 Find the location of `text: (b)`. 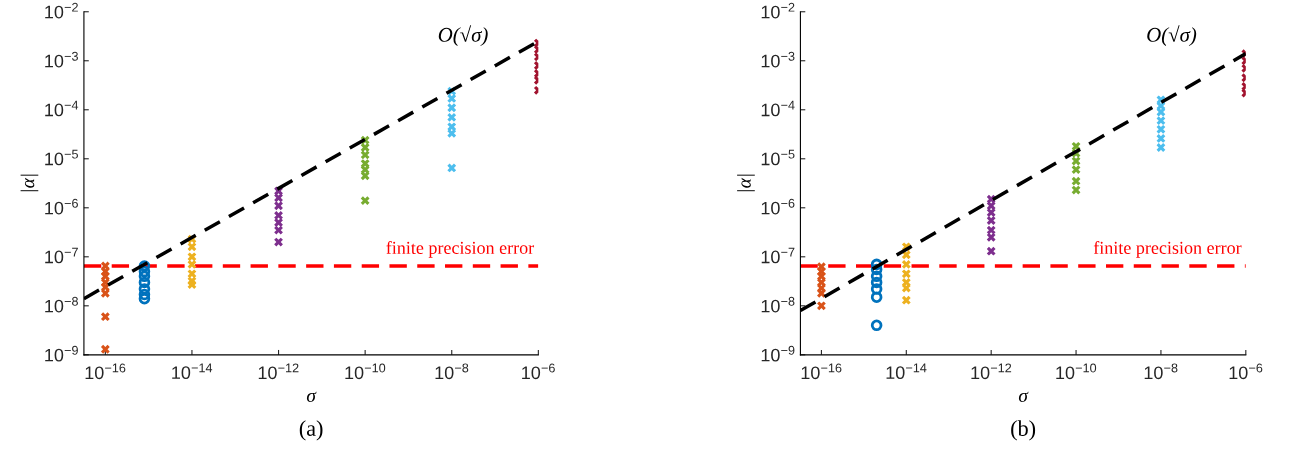

text: (b) is located at coordinates (1023, 430).